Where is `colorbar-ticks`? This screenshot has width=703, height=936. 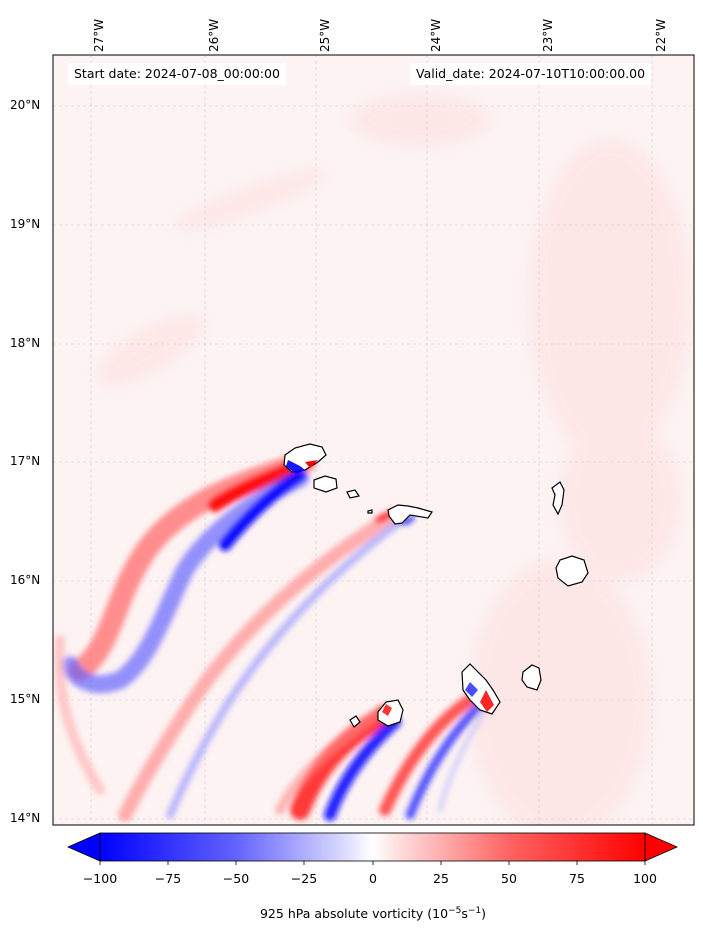
colorbar-ticks is located at coordinates (372, 863).